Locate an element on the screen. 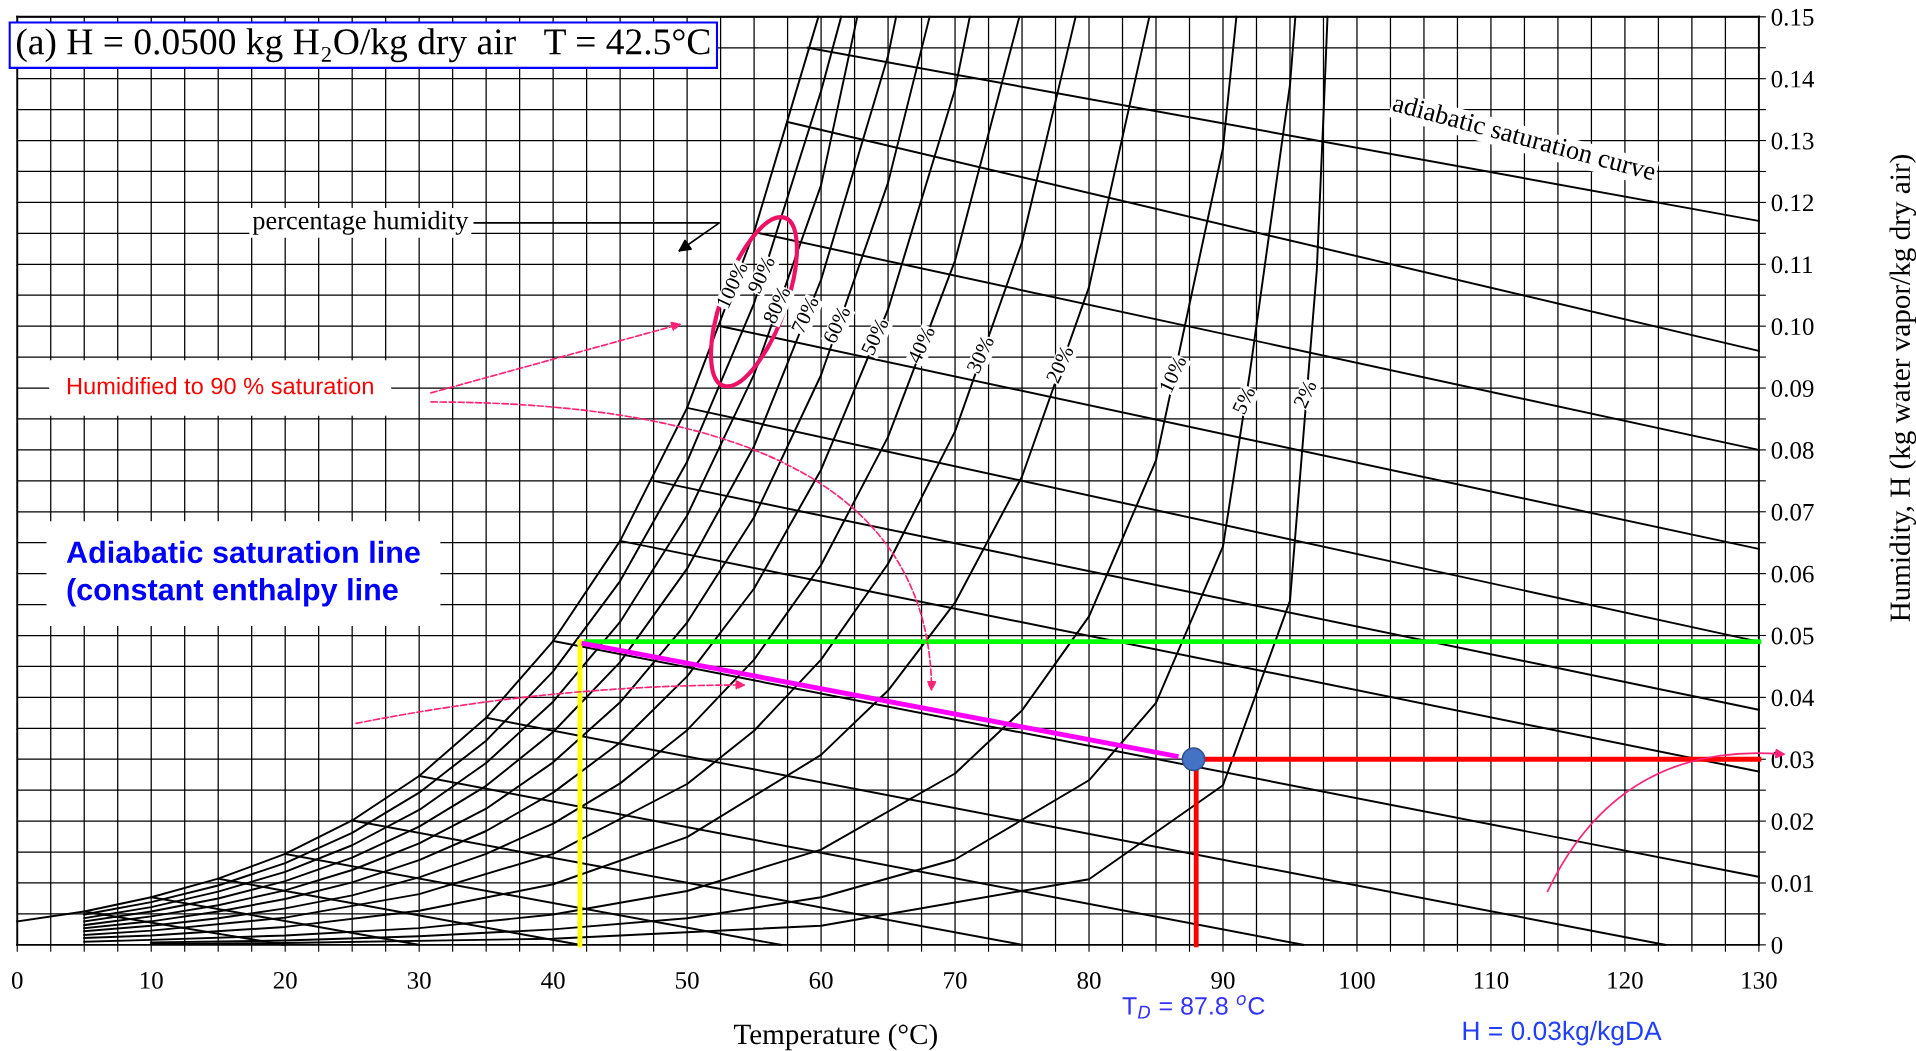 This screenshot has width=1916, height=1051. text: H = 0.03kg/kgDA is located at coordinates (1562, 1033).